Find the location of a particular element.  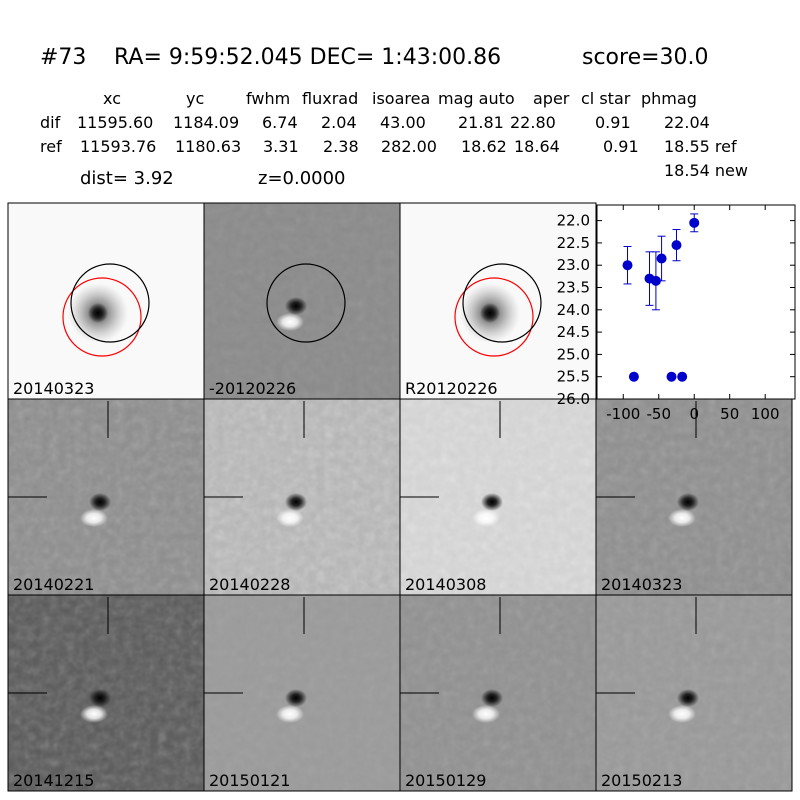

plot-area is located at coordinates (696, 302).